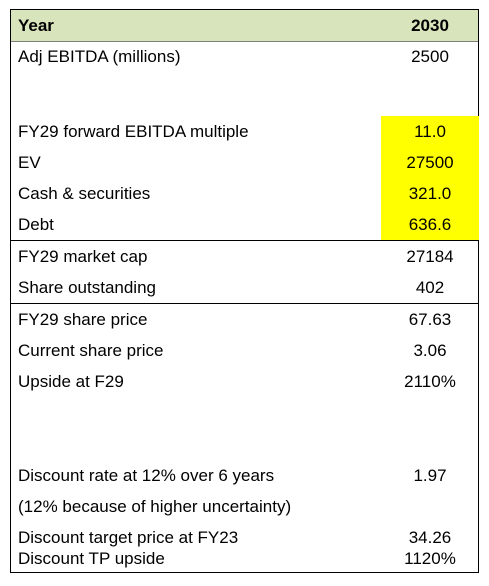  Describe the element at coordinates (146, 475) in the screenshot. I see `row-label: Discount rate at 12% over 6 years` at that location.